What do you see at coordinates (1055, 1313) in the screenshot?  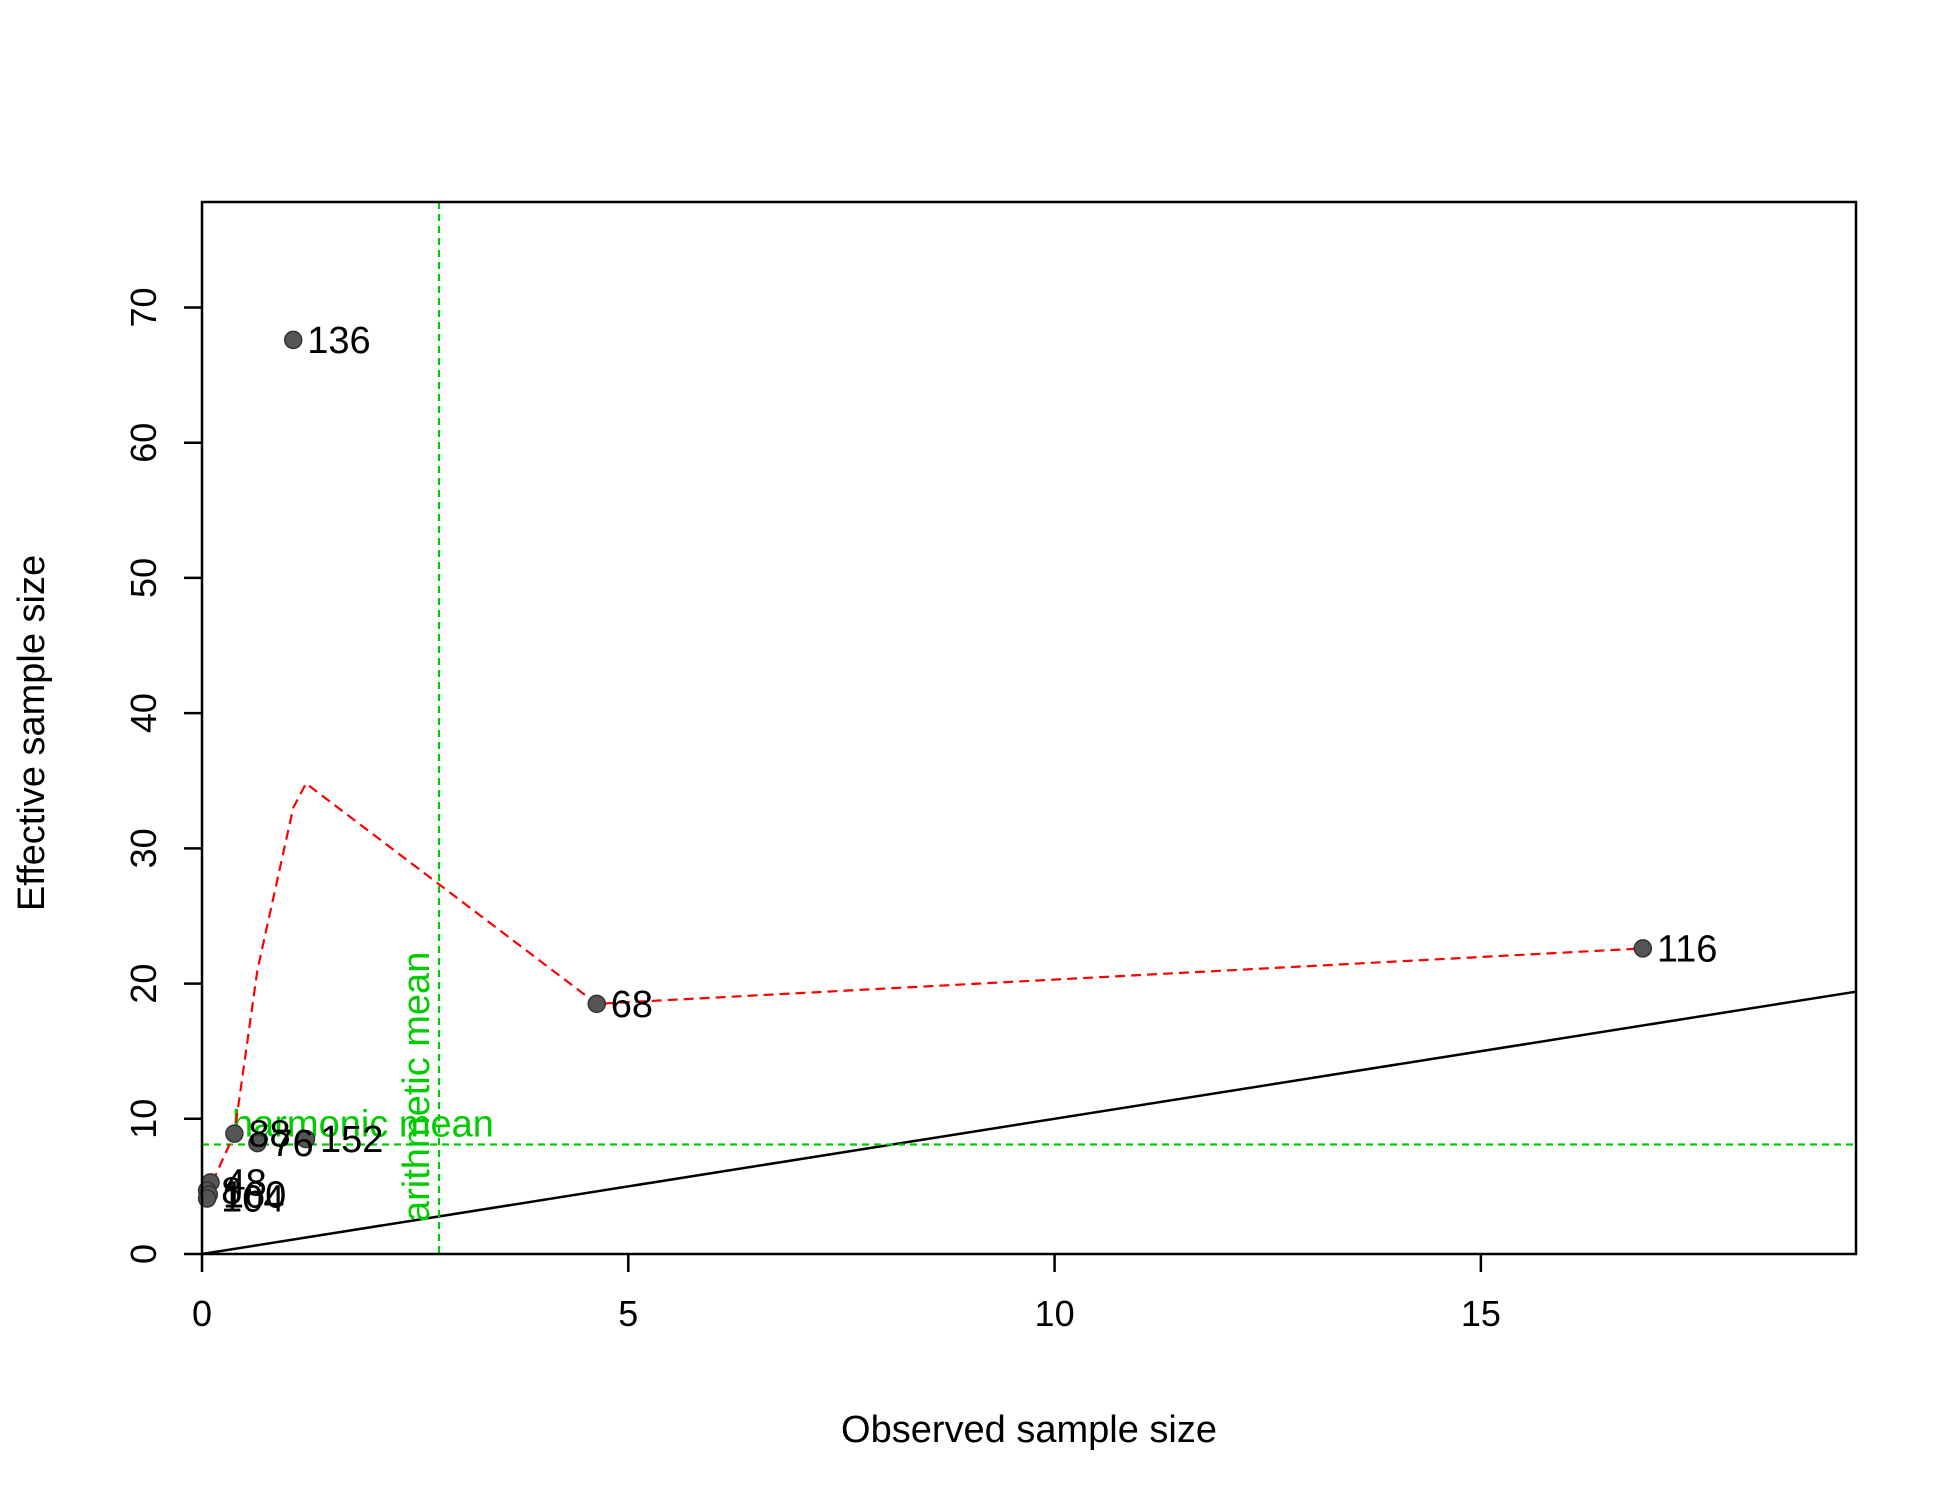 I see `x-tick-label: 10` at bounding box center [1055, 1313].